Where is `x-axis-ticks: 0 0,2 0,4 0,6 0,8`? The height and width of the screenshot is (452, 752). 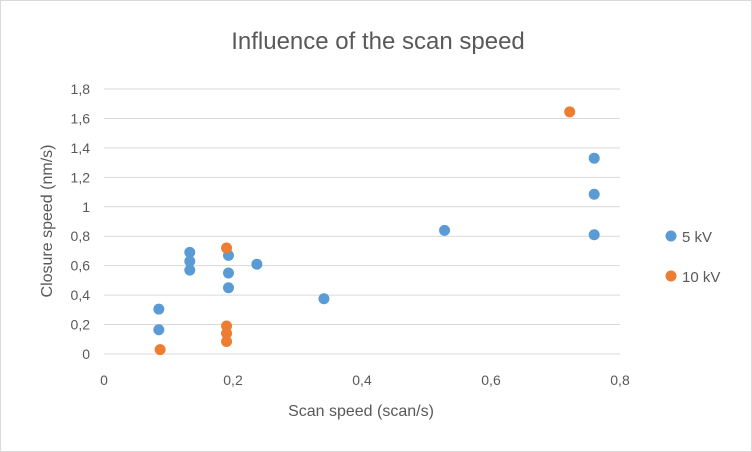 x-axis-ticks: 0 0,2 0,4 0,6 0,8 is located at coordinates (365, 380).